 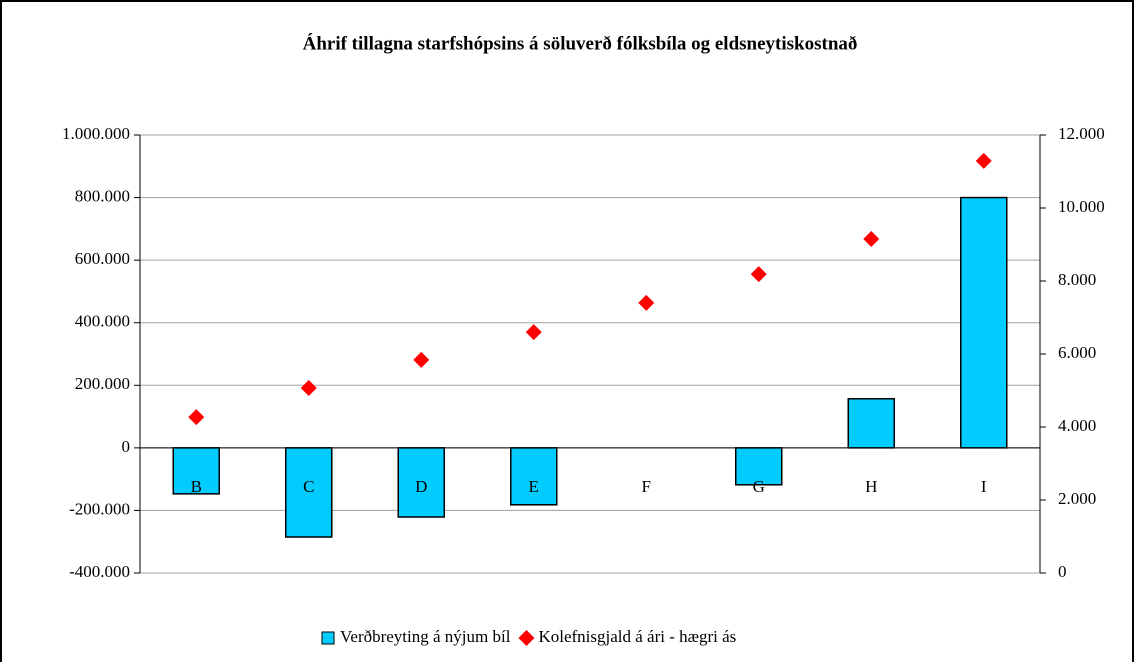 What do you see at coordinates (425, 636) in the screenshot?
I see `legend-label: Verðbreyting á nýjum bíl` at bounding box center [425, 636].